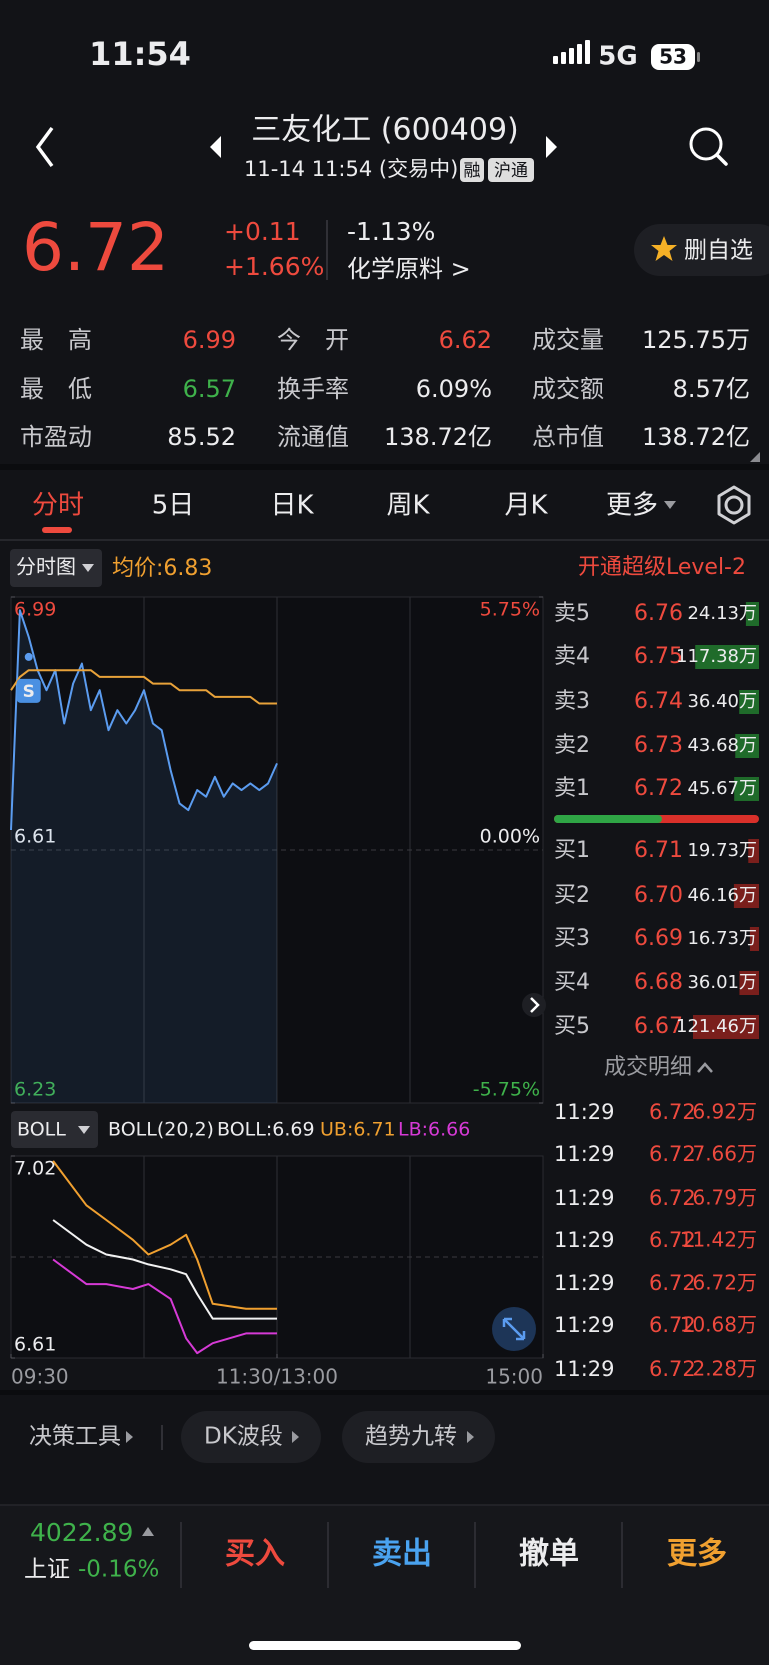 The height and width of the screenshot is (1665, 769). What do you see at coordinates (29, 692) in the screenshot?
I see `trade-badge-label: S` at bounding box center [29, 692].